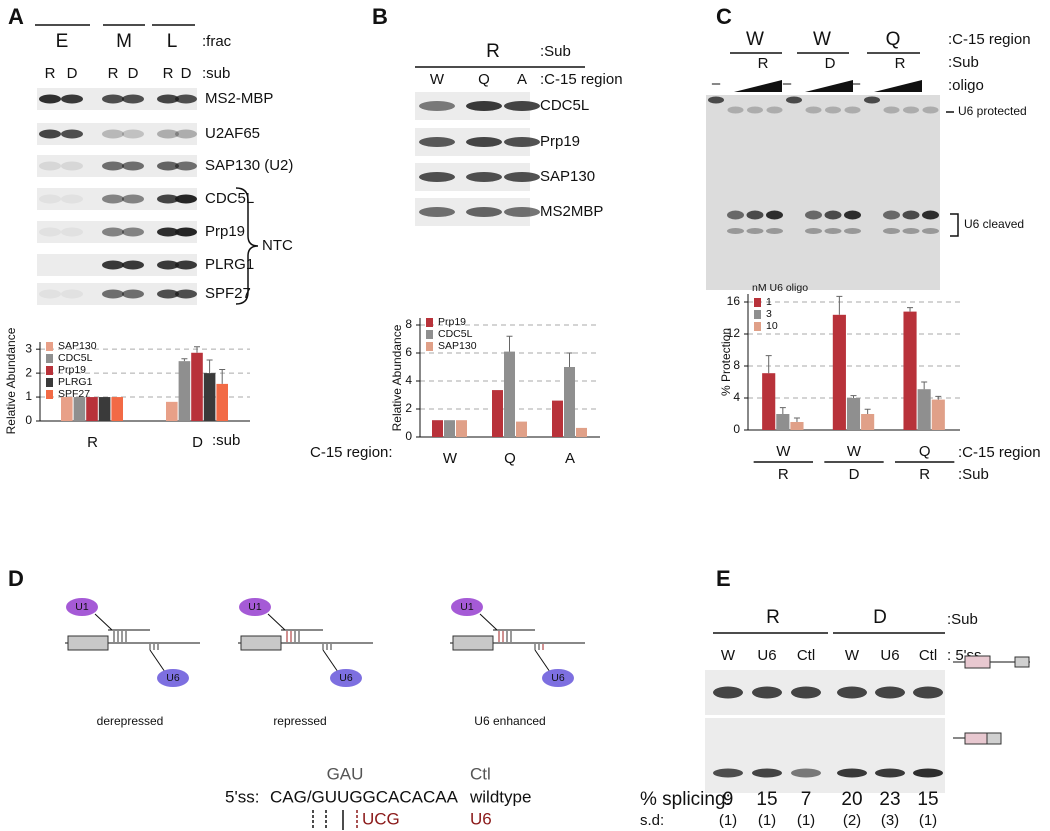  Describe the element at coordinates (522, 79) in the screenshot. I see `region-label: A` at that location.